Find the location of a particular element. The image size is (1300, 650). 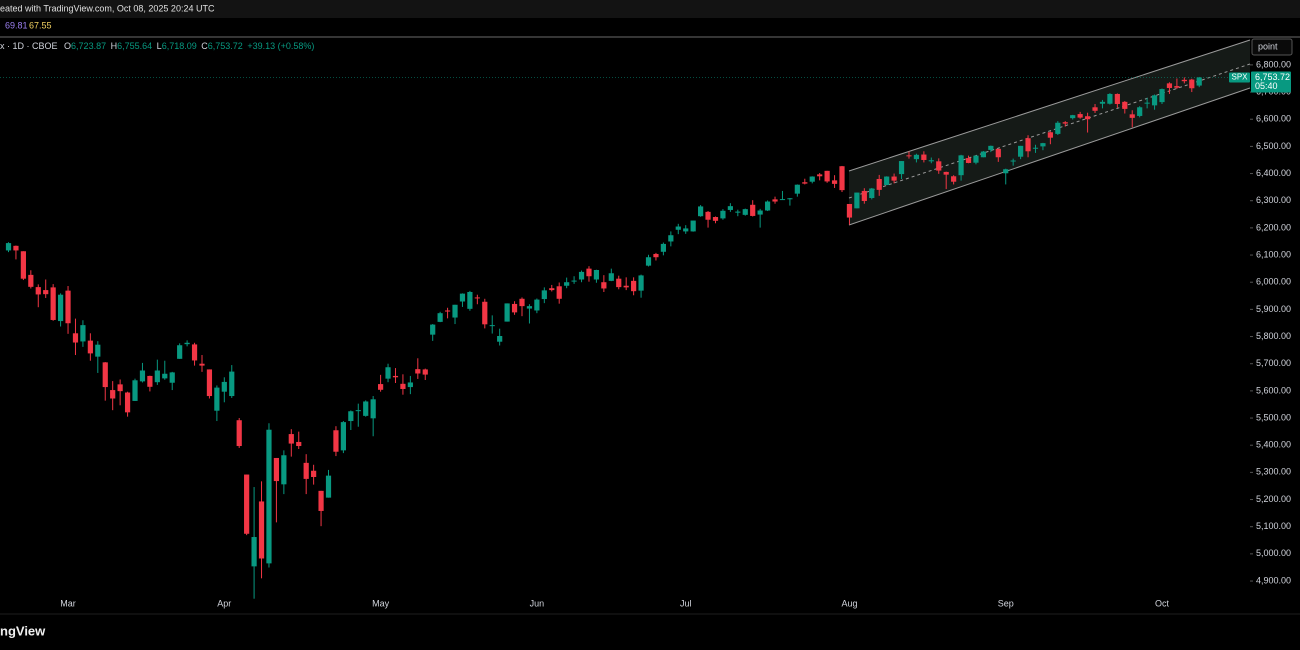

point-button-label: point is located at coordinates (1268, 46).